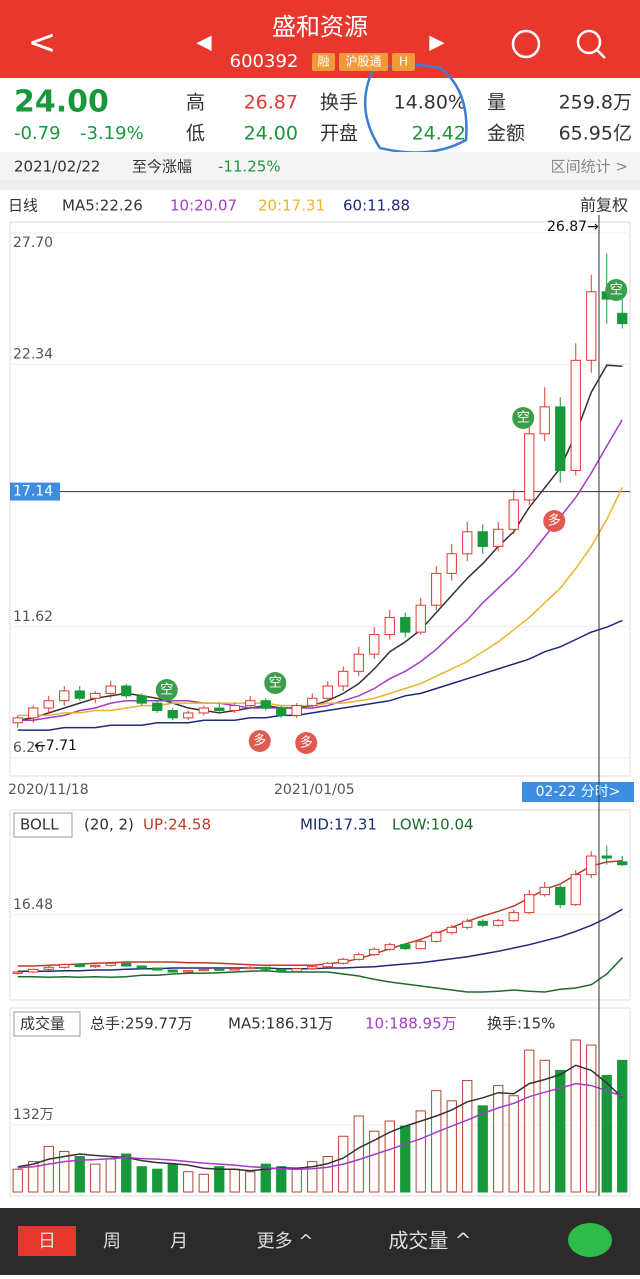  I want to click on boll-box, so click(43, 825).